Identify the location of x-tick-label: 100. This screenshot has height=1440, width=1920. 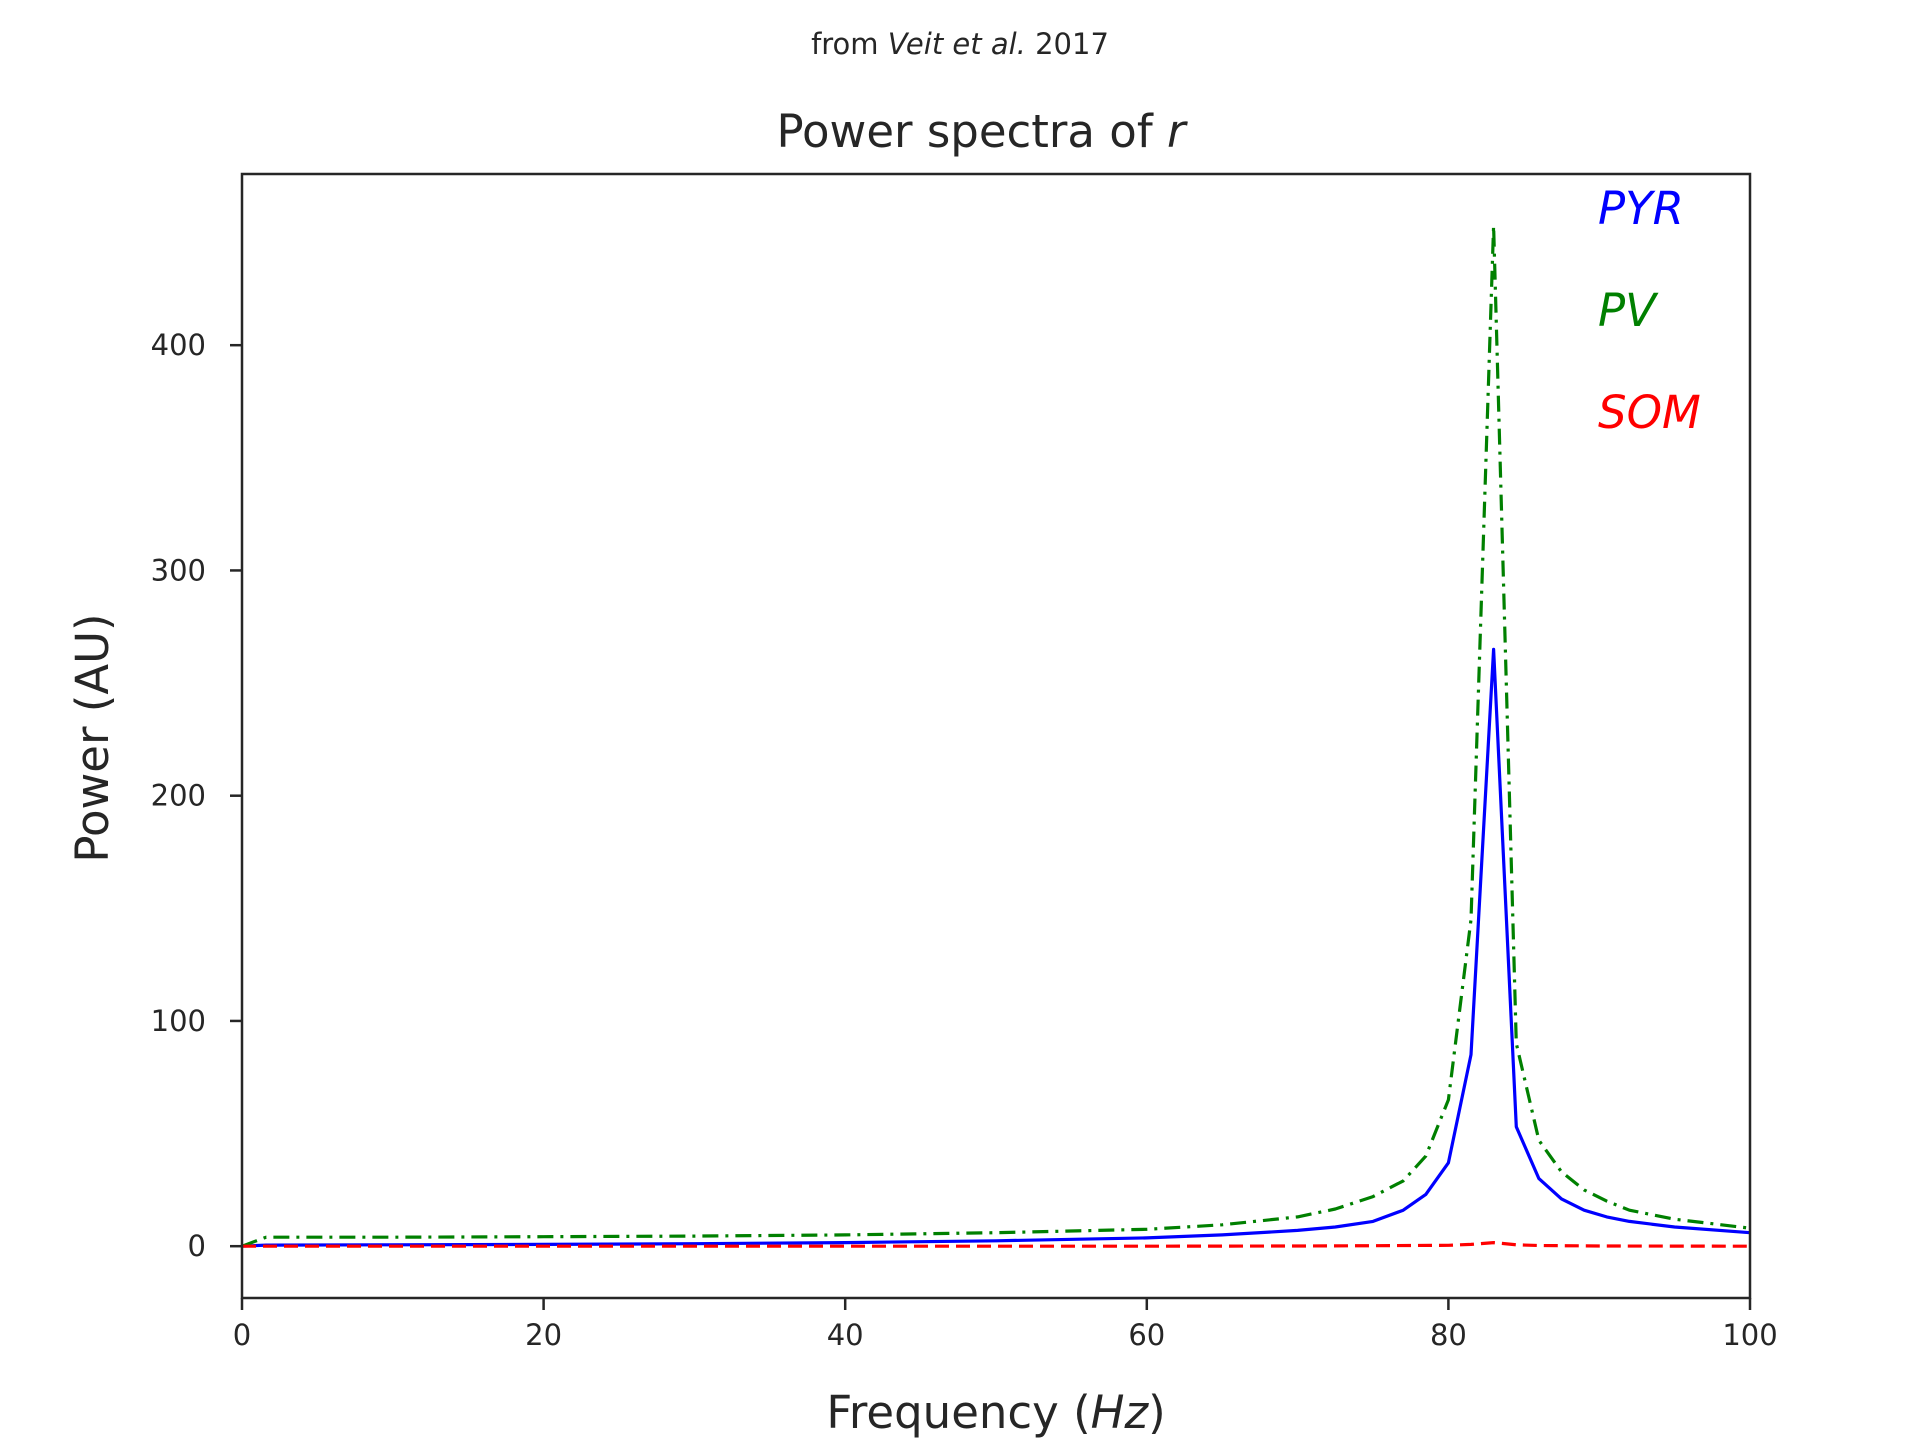
(1749, 1335).